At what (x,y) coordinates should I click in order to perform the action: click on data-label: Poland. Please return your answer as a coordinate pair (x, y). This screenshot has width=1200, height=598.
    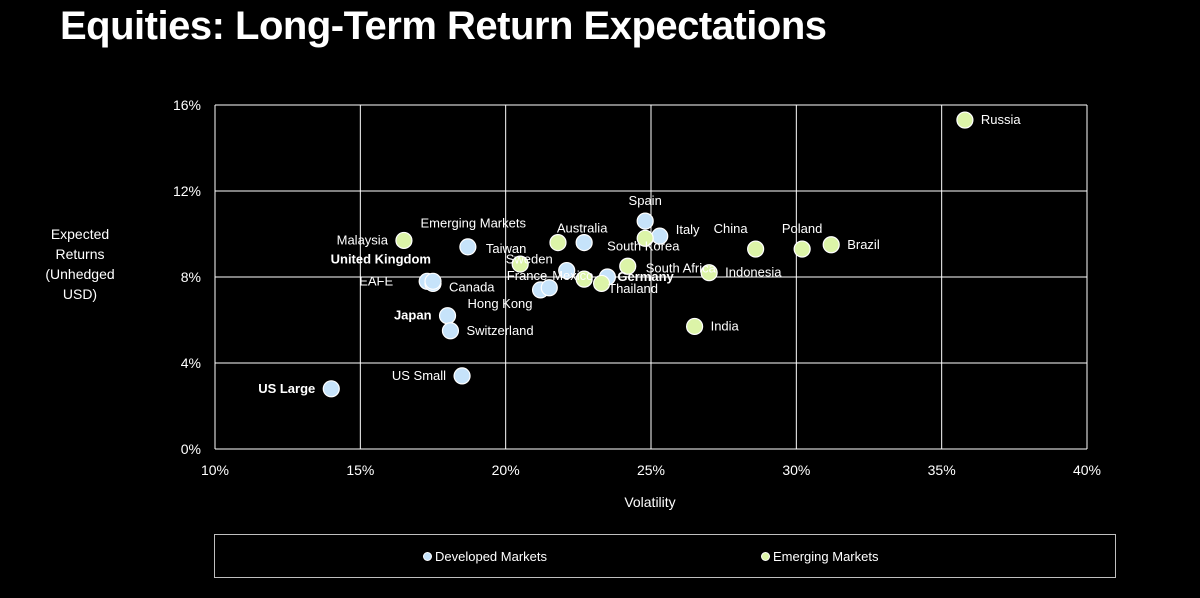
    Looking at the image, I should click on (802, 228).